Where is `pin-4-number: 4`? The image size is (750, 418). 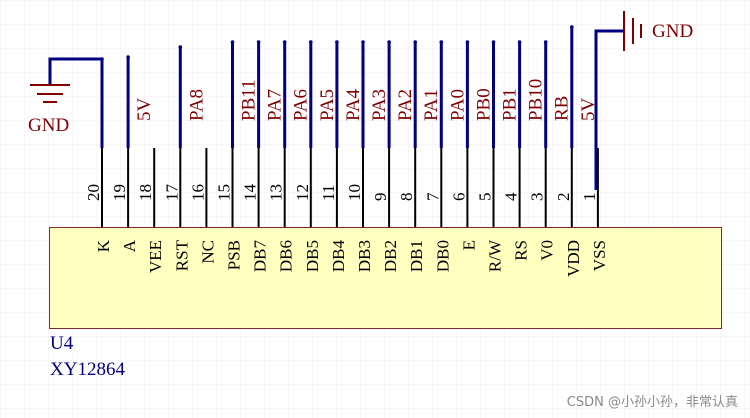 pin-4-number: 4 is located at coordinates (511, 196).